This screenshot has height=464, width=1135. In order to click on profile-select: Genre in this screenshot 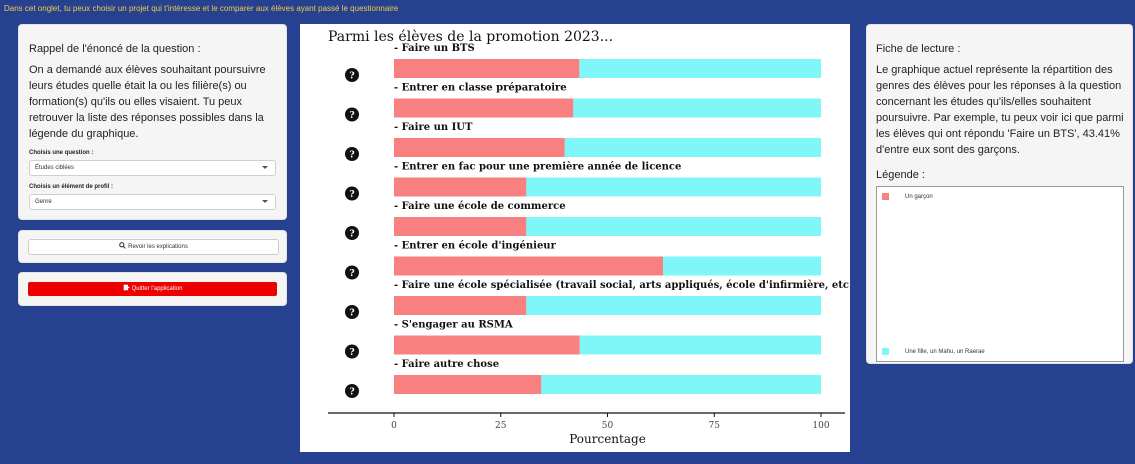, I will do `click(152, 202)`.